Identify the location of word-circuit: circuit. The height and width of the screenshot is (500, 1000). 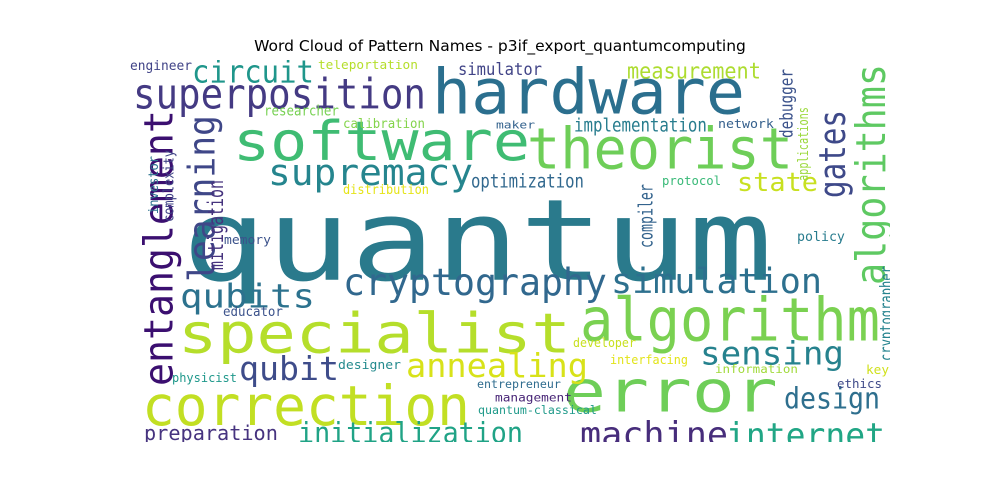
(253, 75).